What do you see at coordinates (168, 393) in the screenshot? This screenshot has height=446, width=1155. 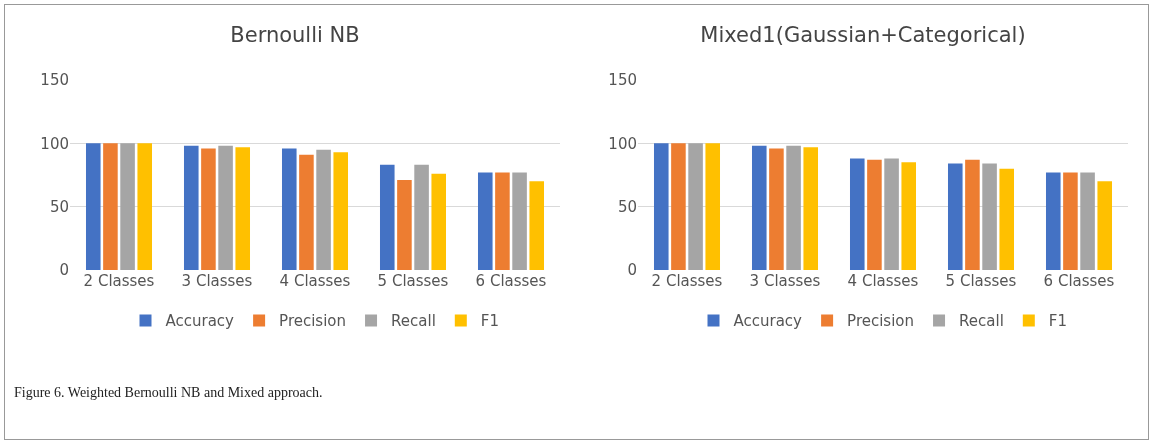 I see `caption: Figure 6. Weighted Bernoulli NB and Mixed approach.` at bounding box center [168, 393].